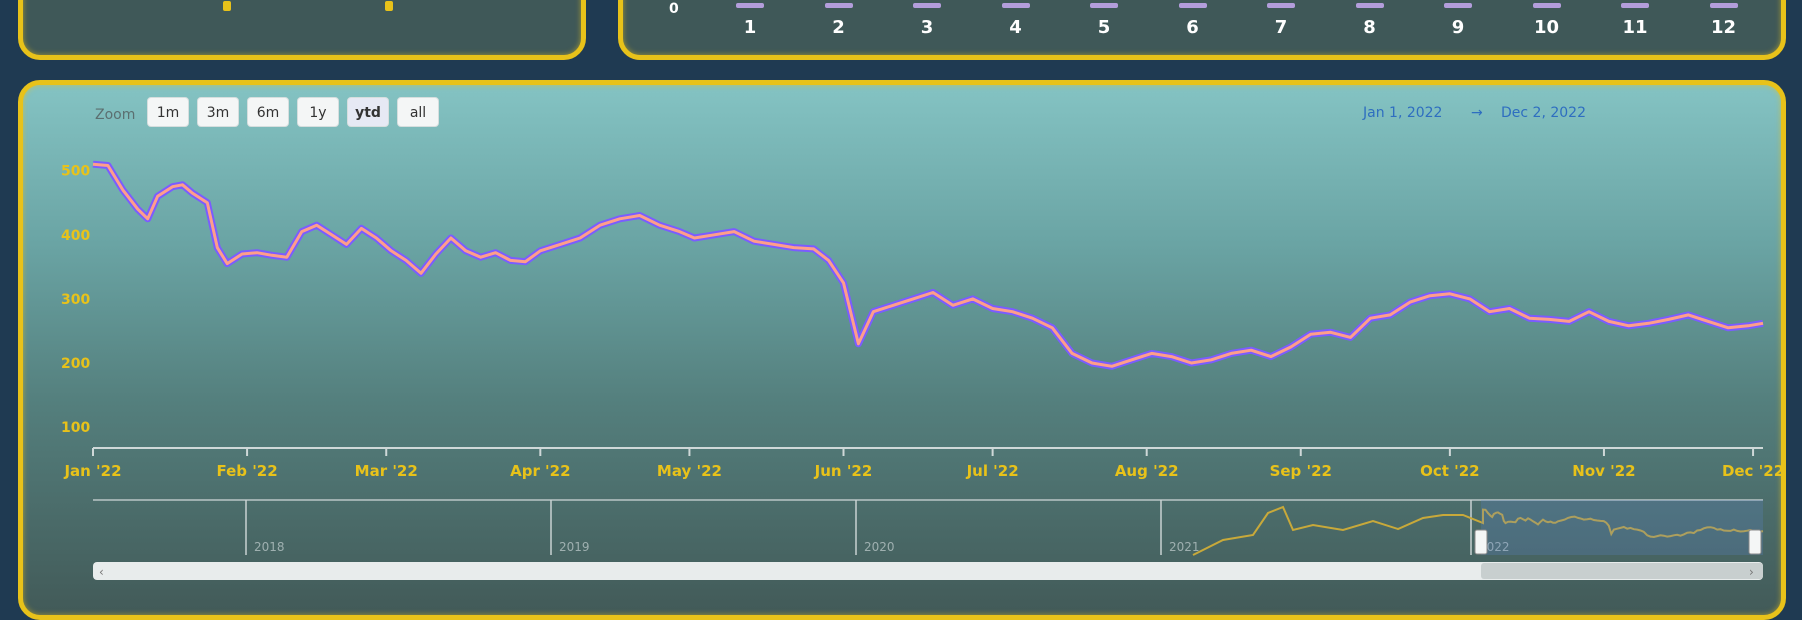 This screenshot has width=1802, height=620. I want to click on x-tick-label: Nov '22, so click(1603, 471).